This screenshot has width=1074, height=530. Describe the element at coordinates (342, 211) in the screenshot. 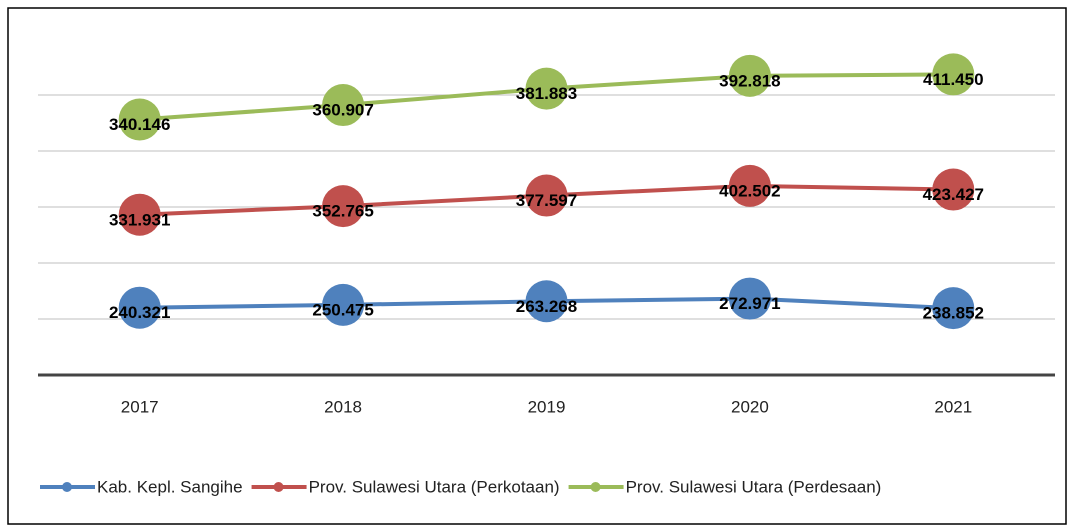

I see `value-label: 352.765` at that location.